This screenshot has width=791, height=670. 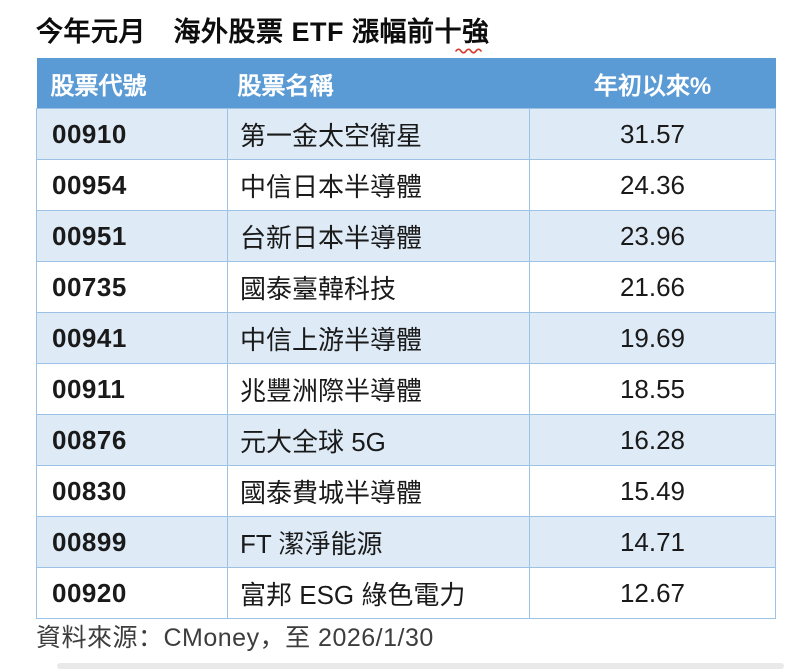 What do you see at coordinates (378, 542) in the screenshot?
I see `stock-name: FT 潔淨能源` at bounding box center [378, 542].